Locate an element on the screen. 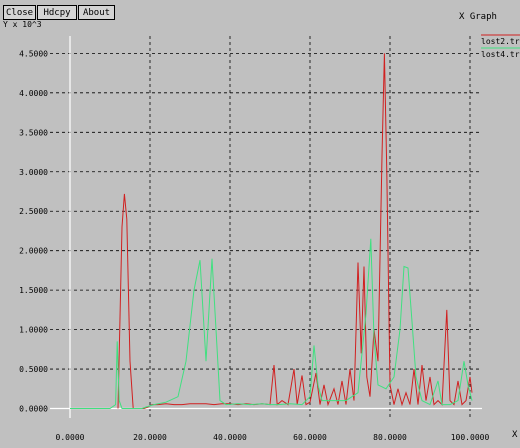  close-button: Close is located at coordinates (19, 12).